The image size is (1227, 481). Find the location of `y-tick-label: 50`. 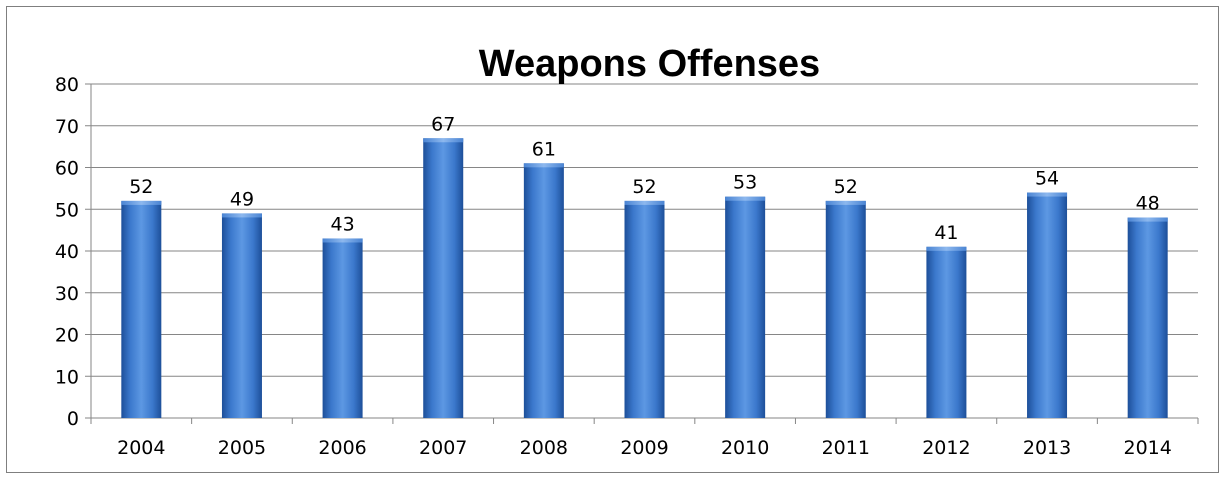

y-tick-label: 50 is located at coordinates (67, 210).